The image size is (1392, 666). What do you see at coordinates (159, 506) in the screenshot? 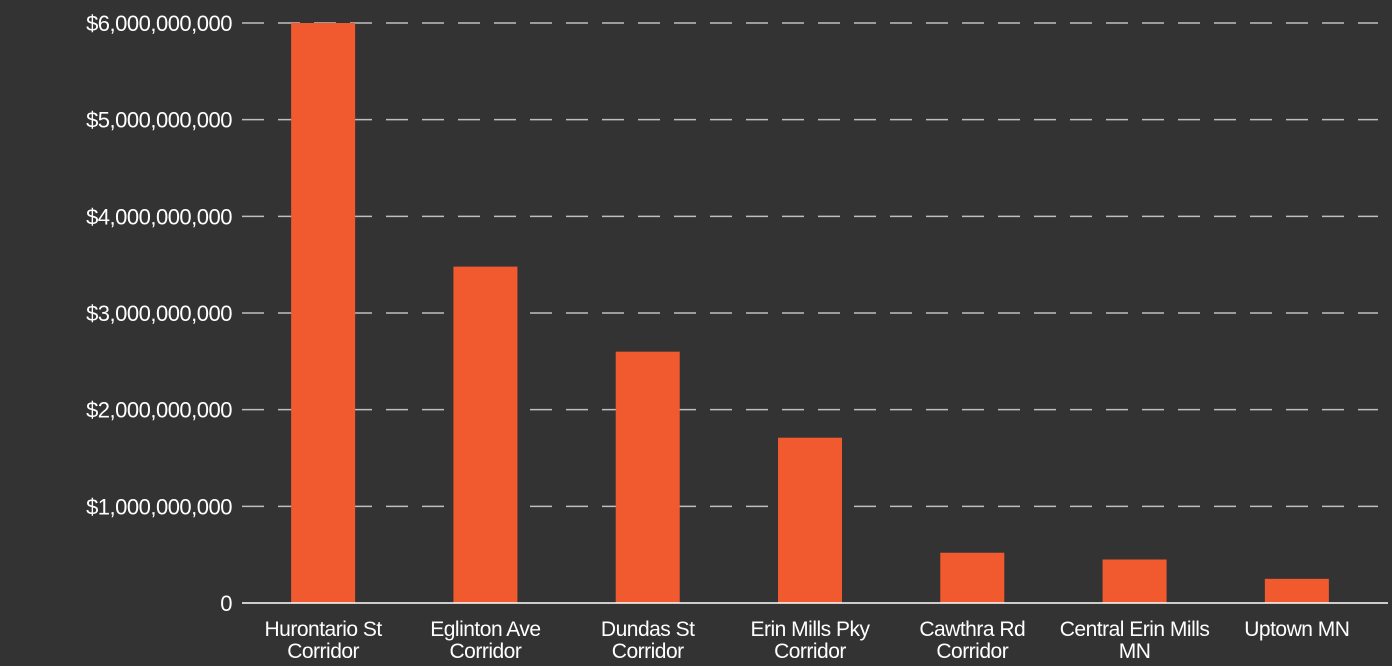
I see `y-tick-label: $1,000,000,000` at bounding box center [159, 506].